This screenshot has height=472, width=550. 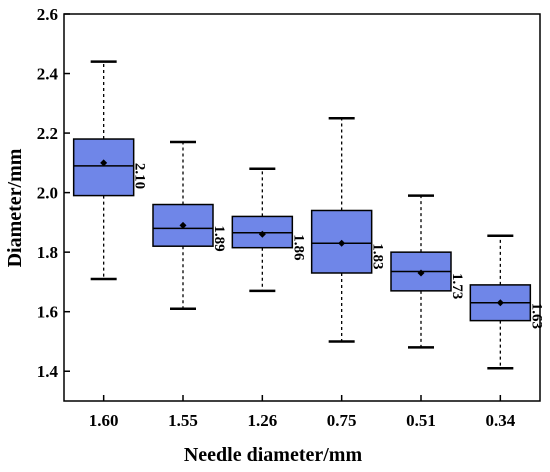 I want to click on box-group: 1.89, so click(x=189, y=225).